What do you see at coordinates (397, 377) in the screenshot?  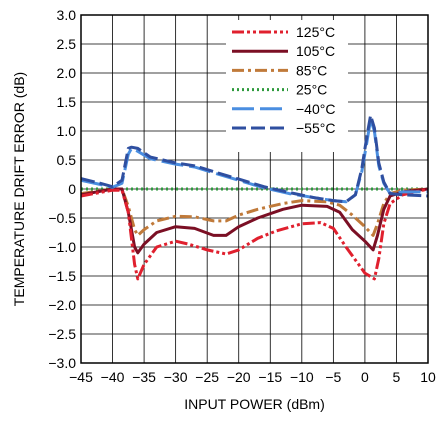 I see `x-tick-label: 5` at bounding box center [397, 377].